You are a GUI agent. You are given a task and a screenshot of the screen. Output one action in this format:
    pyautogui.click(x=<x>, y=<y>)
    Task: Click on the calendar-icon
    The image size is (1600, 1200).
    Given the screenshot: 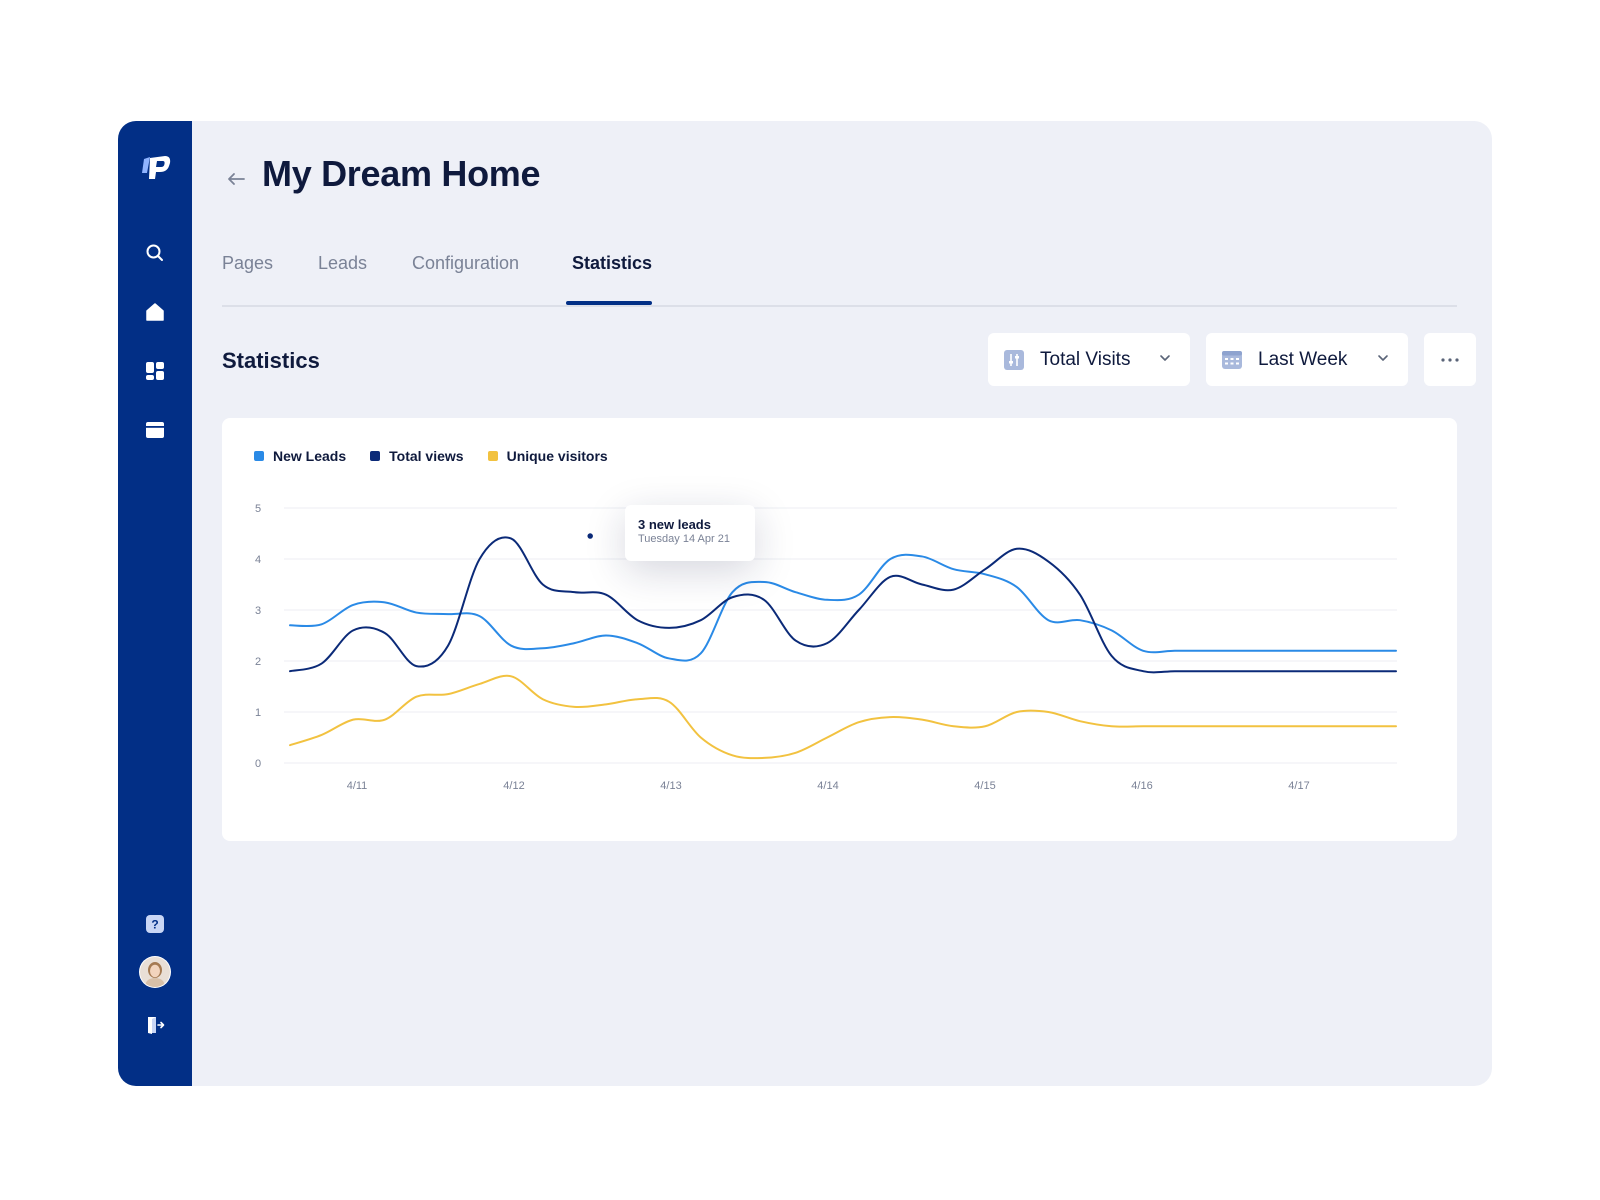 What is the action you would take?
    pyautogui.click(x=1232, y=359)
    